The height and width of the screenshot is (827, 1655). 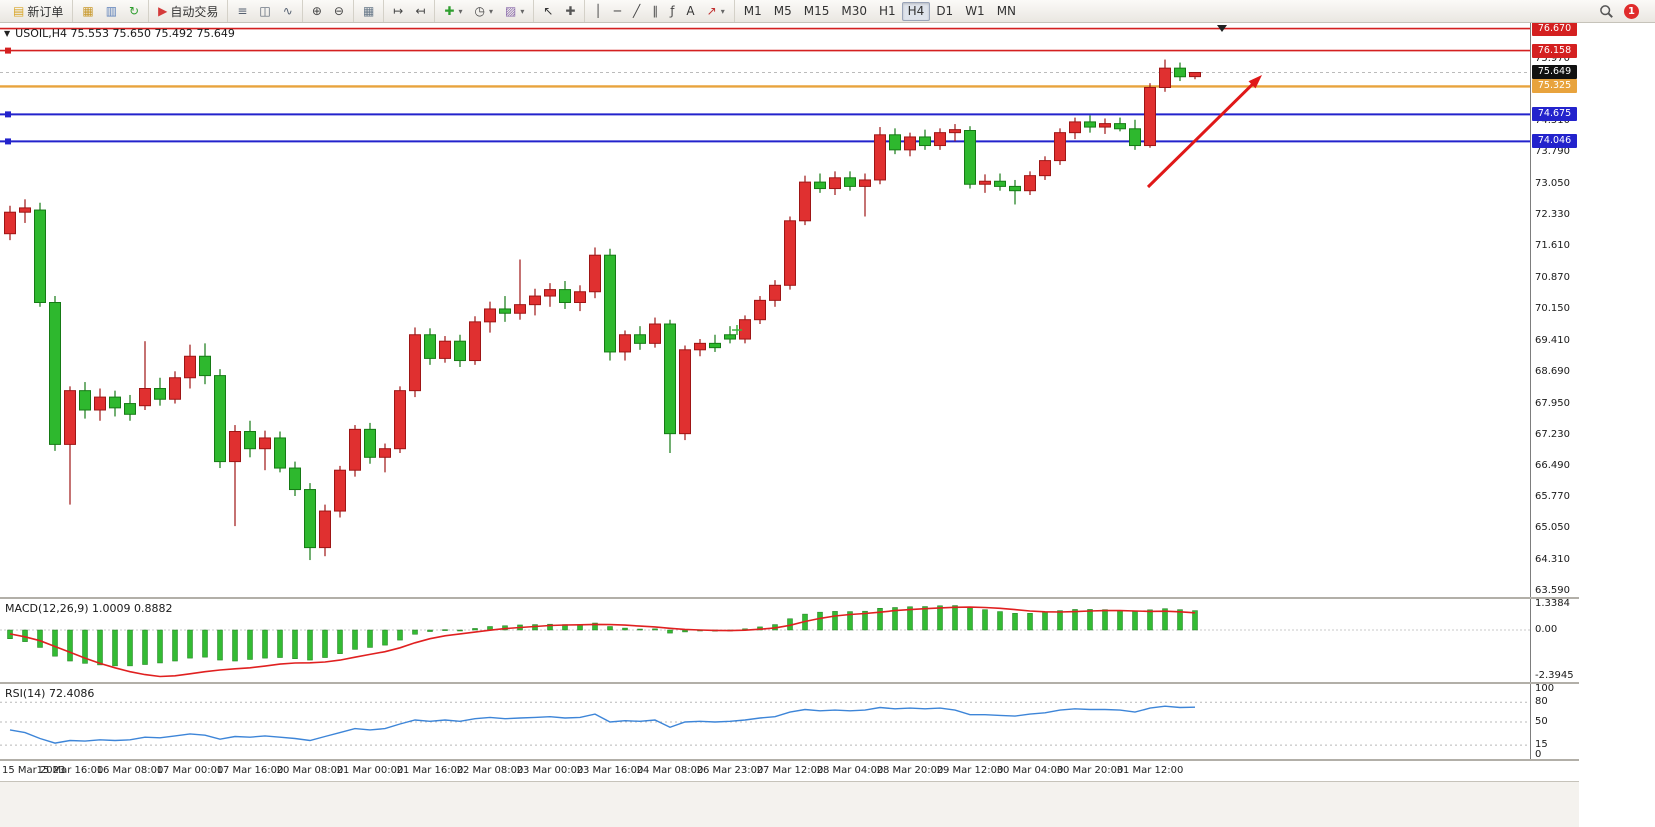 What do you see at coordinates (916, 11) in the screenshot?
I see `timeframe-h4: H4` at bounding box center [916, 11].